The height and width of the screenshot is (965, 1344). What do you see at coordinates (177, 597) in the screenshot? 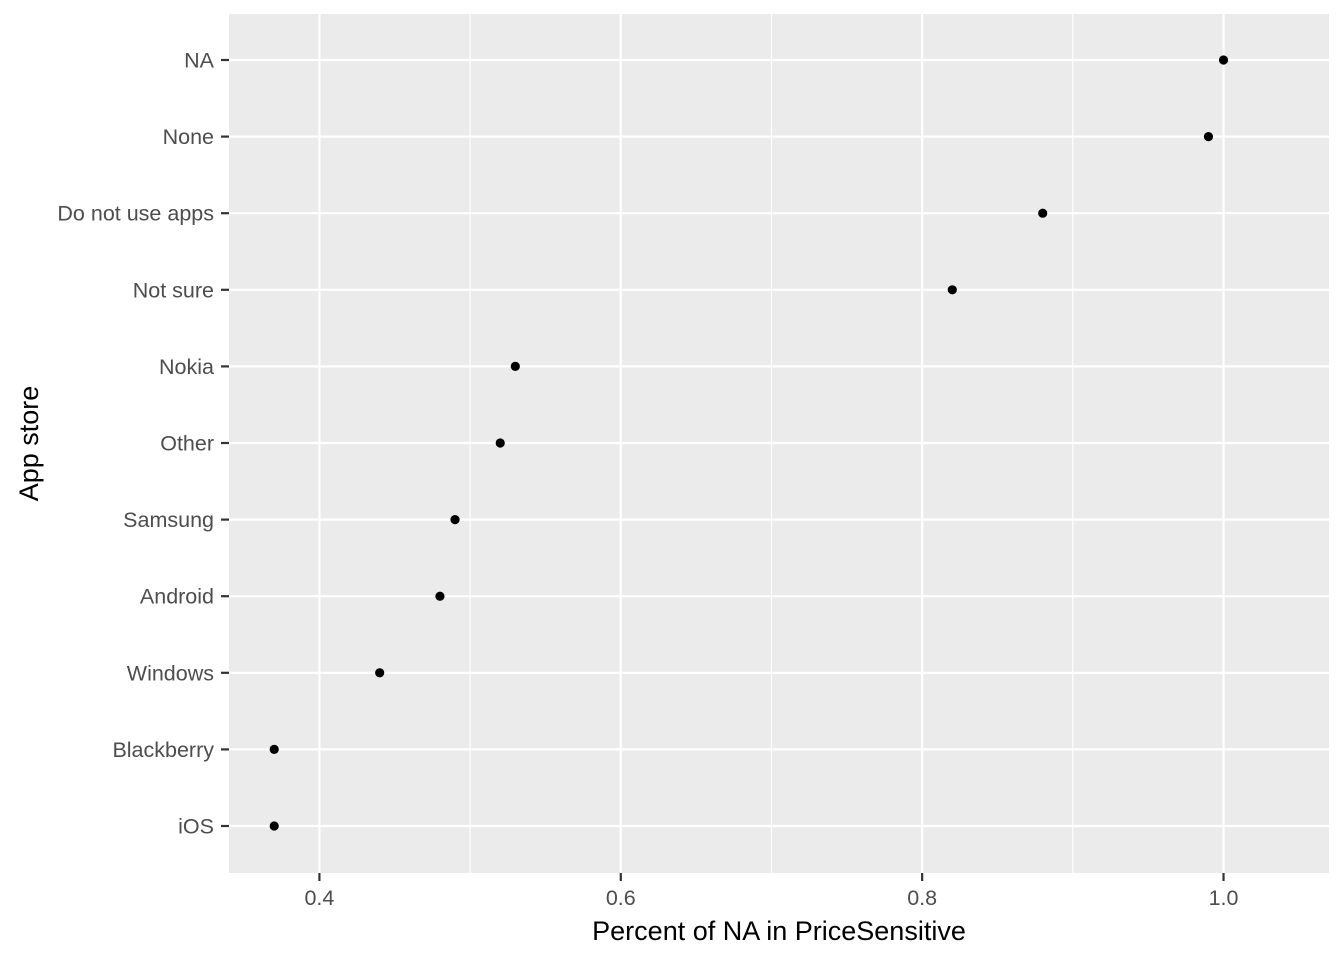
I see `y-tick-label: Android` at bounding box center [177, 597].